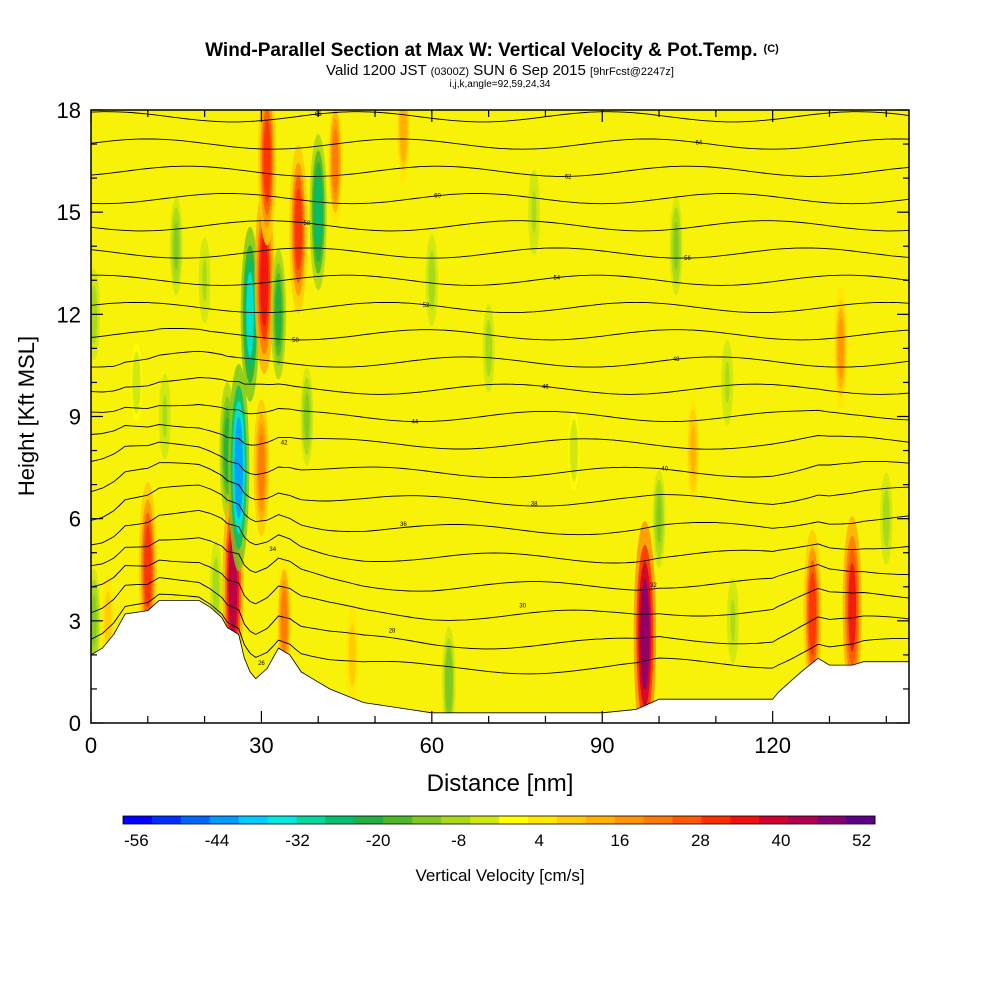 The height and width of the screenshot is (1000, 1000). I want to click on chart-subtitle-indices: i,j,k,angle=92,59,24,34, so click(500, 84).